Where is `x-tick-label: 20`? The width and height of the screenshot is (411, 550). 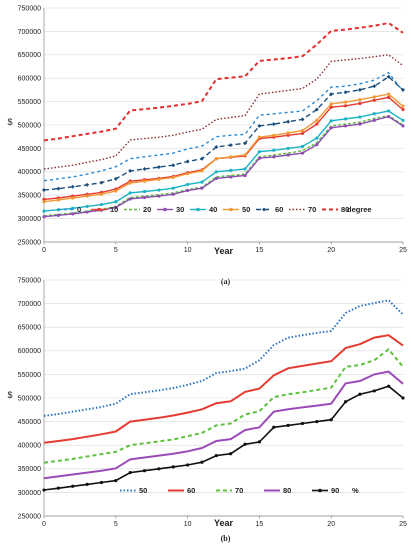
x-tick-label: 20 is located at coordinates (331, 250).